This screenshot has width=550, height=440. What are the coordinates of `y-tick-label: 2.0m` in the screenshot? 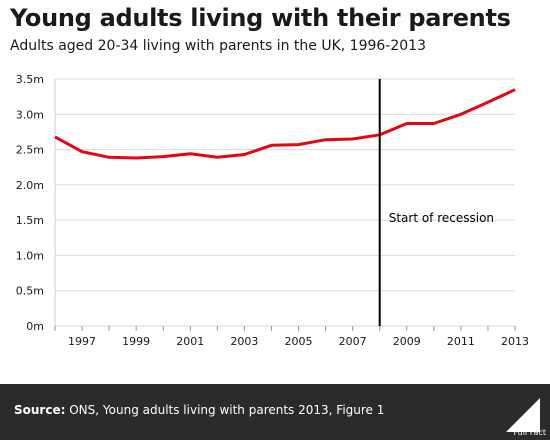 It's located at (30, 185).